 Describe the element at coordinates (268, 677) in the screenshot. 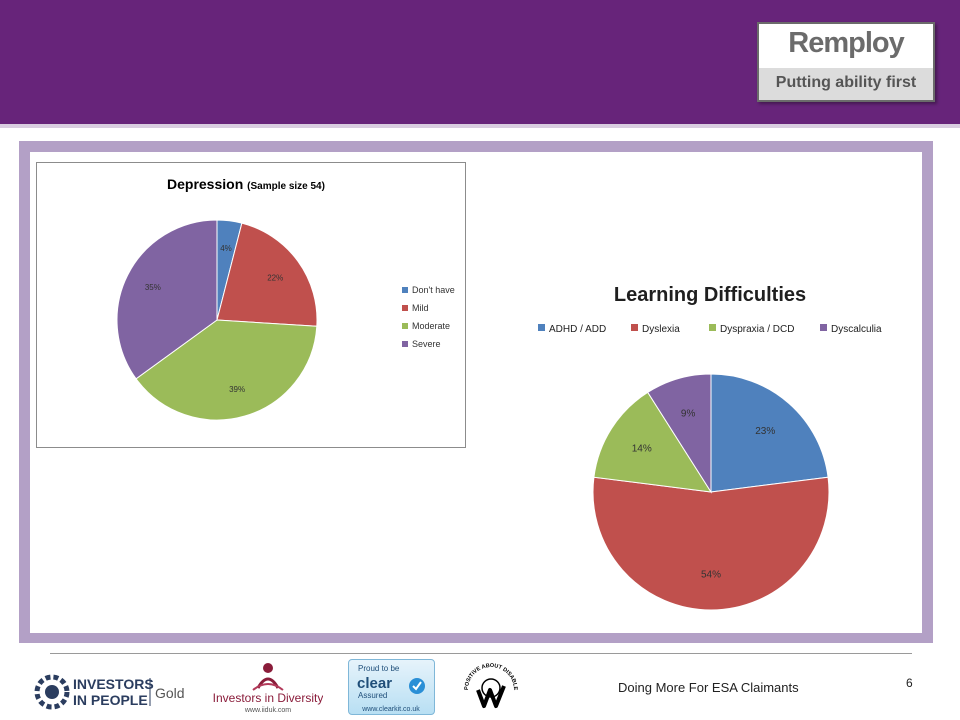

I see `iid-figures-icon` at that location.